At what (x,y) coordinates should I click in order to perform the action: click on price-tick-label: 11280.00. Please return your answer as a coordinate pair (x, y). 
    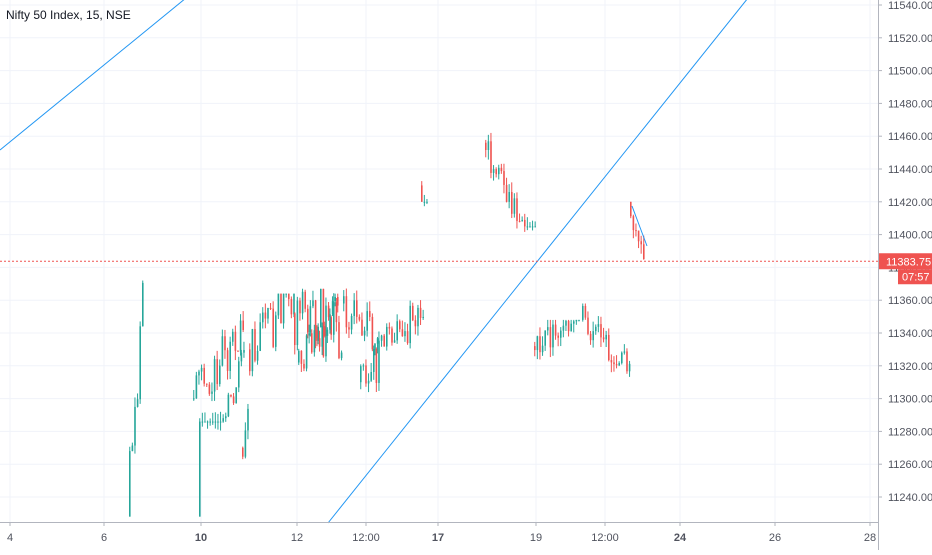
    Looking at the image, I should click on (910, 432).